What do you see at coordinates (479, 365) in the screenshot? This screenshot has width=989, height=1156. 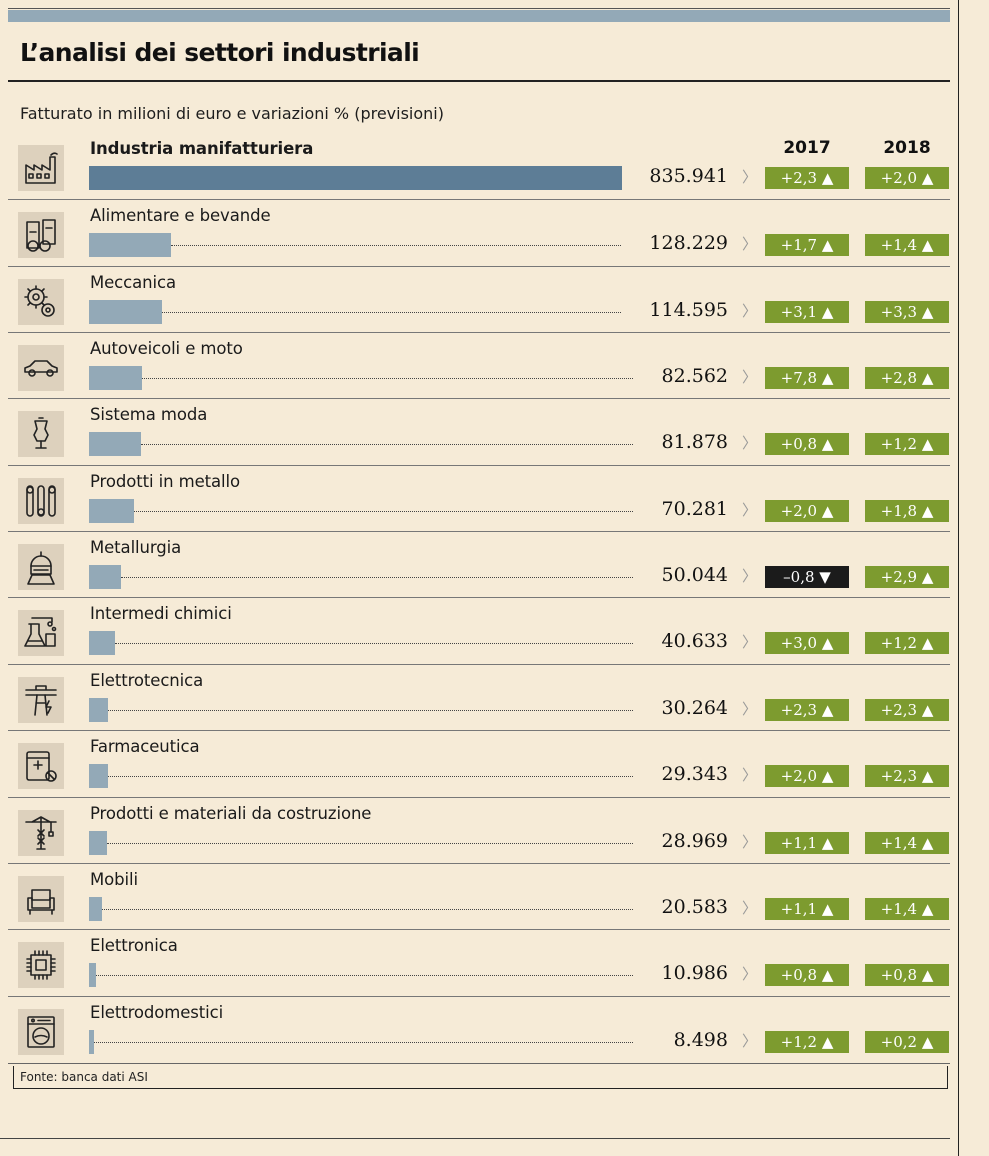 I see `sector-row: Autoveicoli e moto 82.562 〉 +7,8 ▲ +2,8 ▲` at bounding box center [479, 365].